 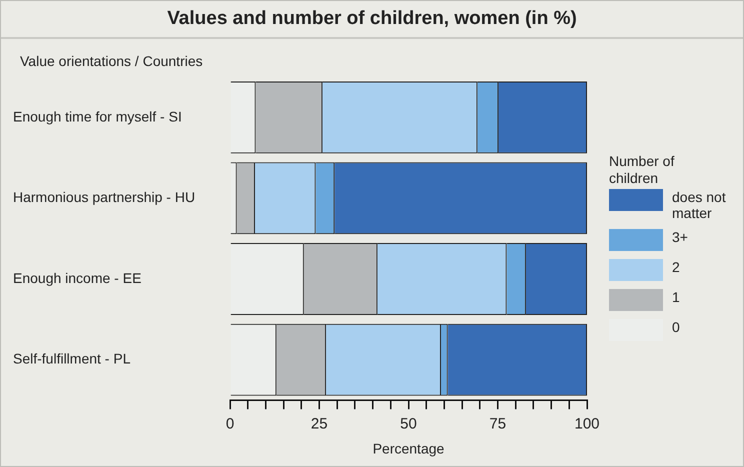 I want to click on x-axis-title: Percentage, so click(x=408, y=448).